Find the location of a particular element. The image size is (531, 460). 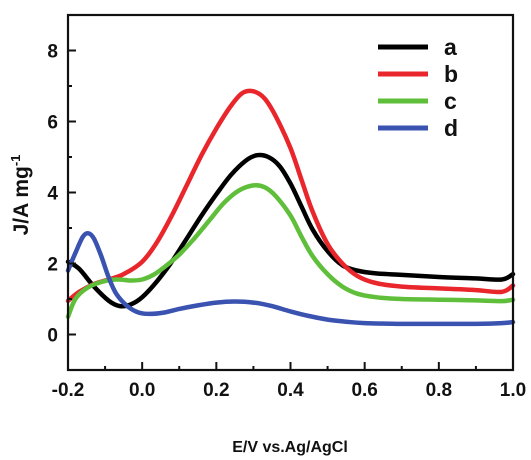

x-tick-label: -0.2 is located at coordinates (68, 390).